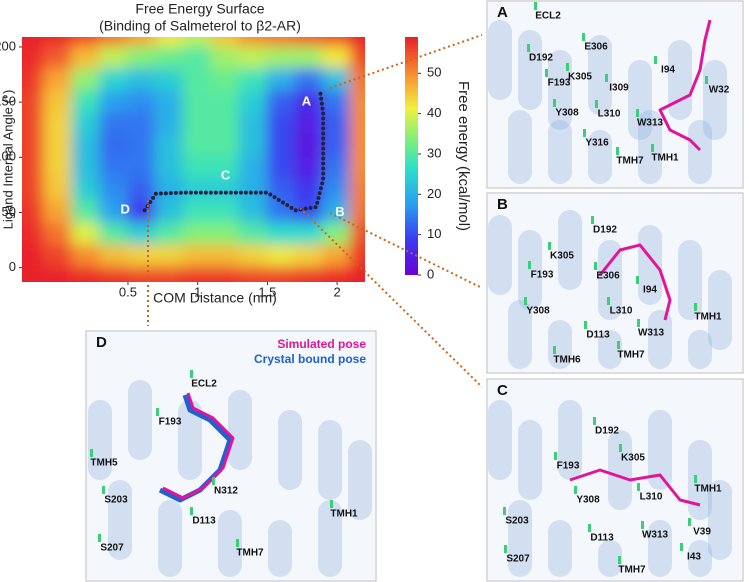 Image resolution: width=749 pixels, height=582 pixels. What do you see at coordinates (434, 152) in the screenshot?
I see `colorbar-tick-label: 30` at bounding box center [434, 152].